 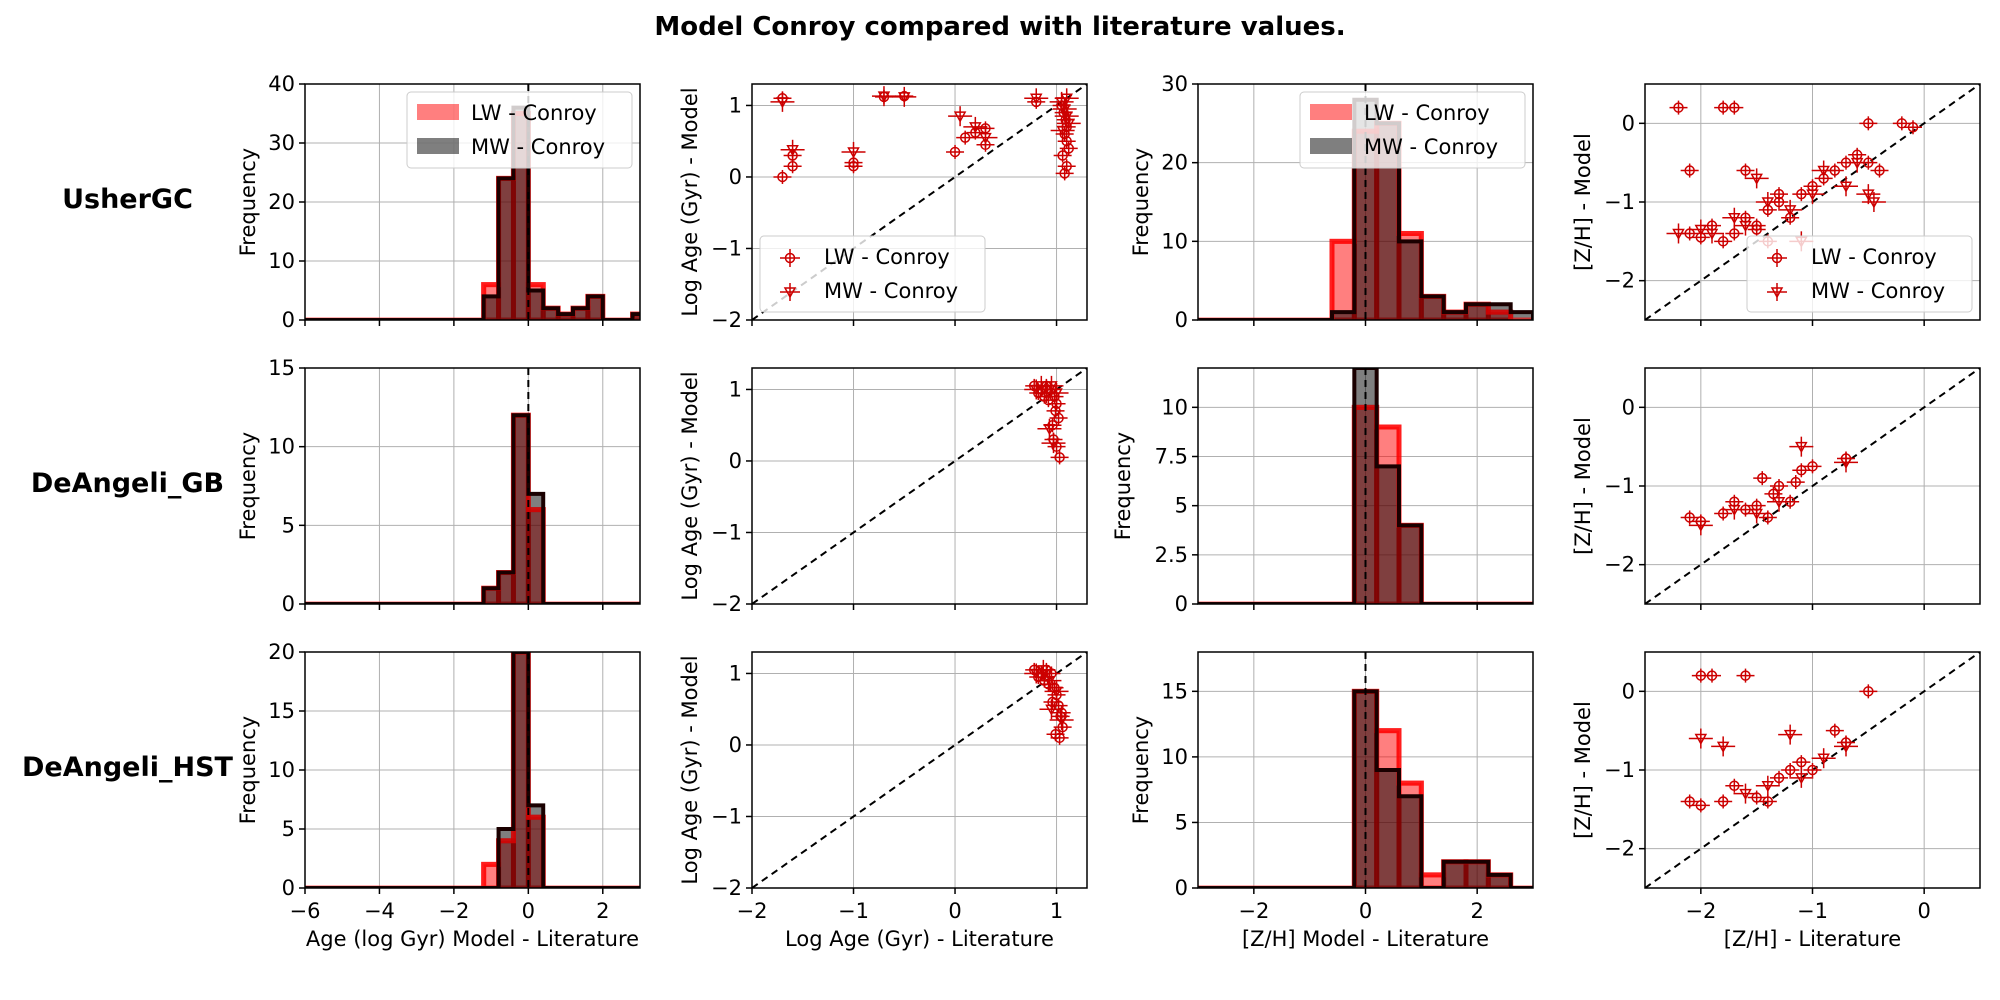 What do you see at coordinates (519, 130) in the screenshot?
I see `legend: LW - Conroy MW - Conroy` at bounding box center [519, 130].